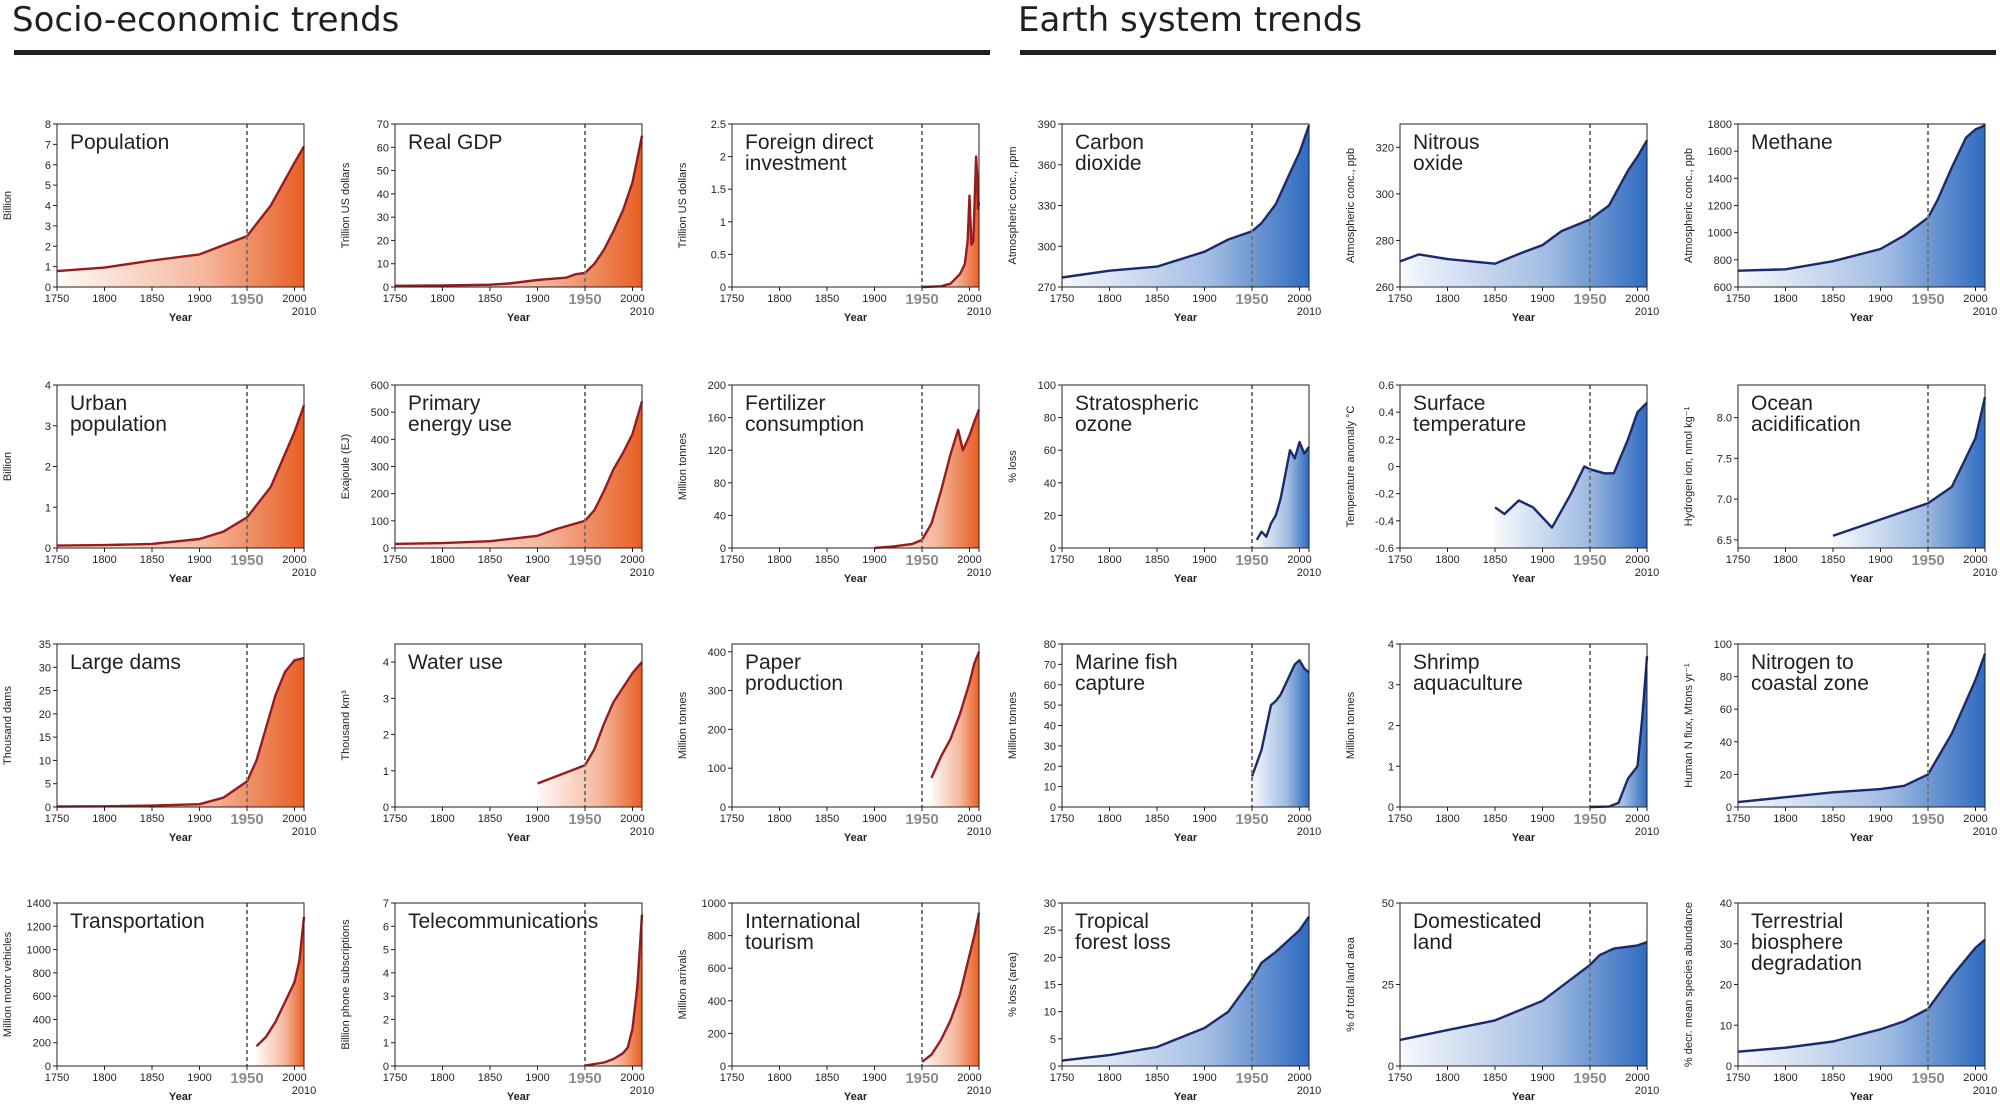 The image size is (2000, 1115). What do you see at coordinates (683, 984) in the screenshot?
I see `y-axis-label: Million arrivals` at bounding box center [683, 984].